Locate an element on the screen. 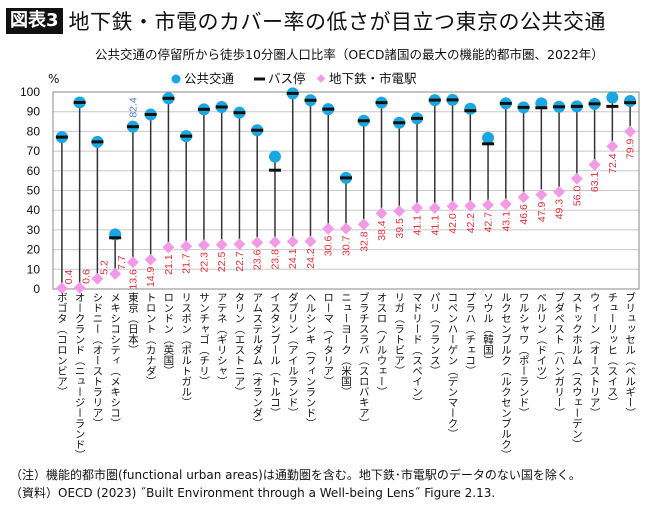 Image resolution: width=670 pixels, height=505 pixels. x-tick-label: ワルシャワ（ポーランド） is located at coordinates (523, 355).